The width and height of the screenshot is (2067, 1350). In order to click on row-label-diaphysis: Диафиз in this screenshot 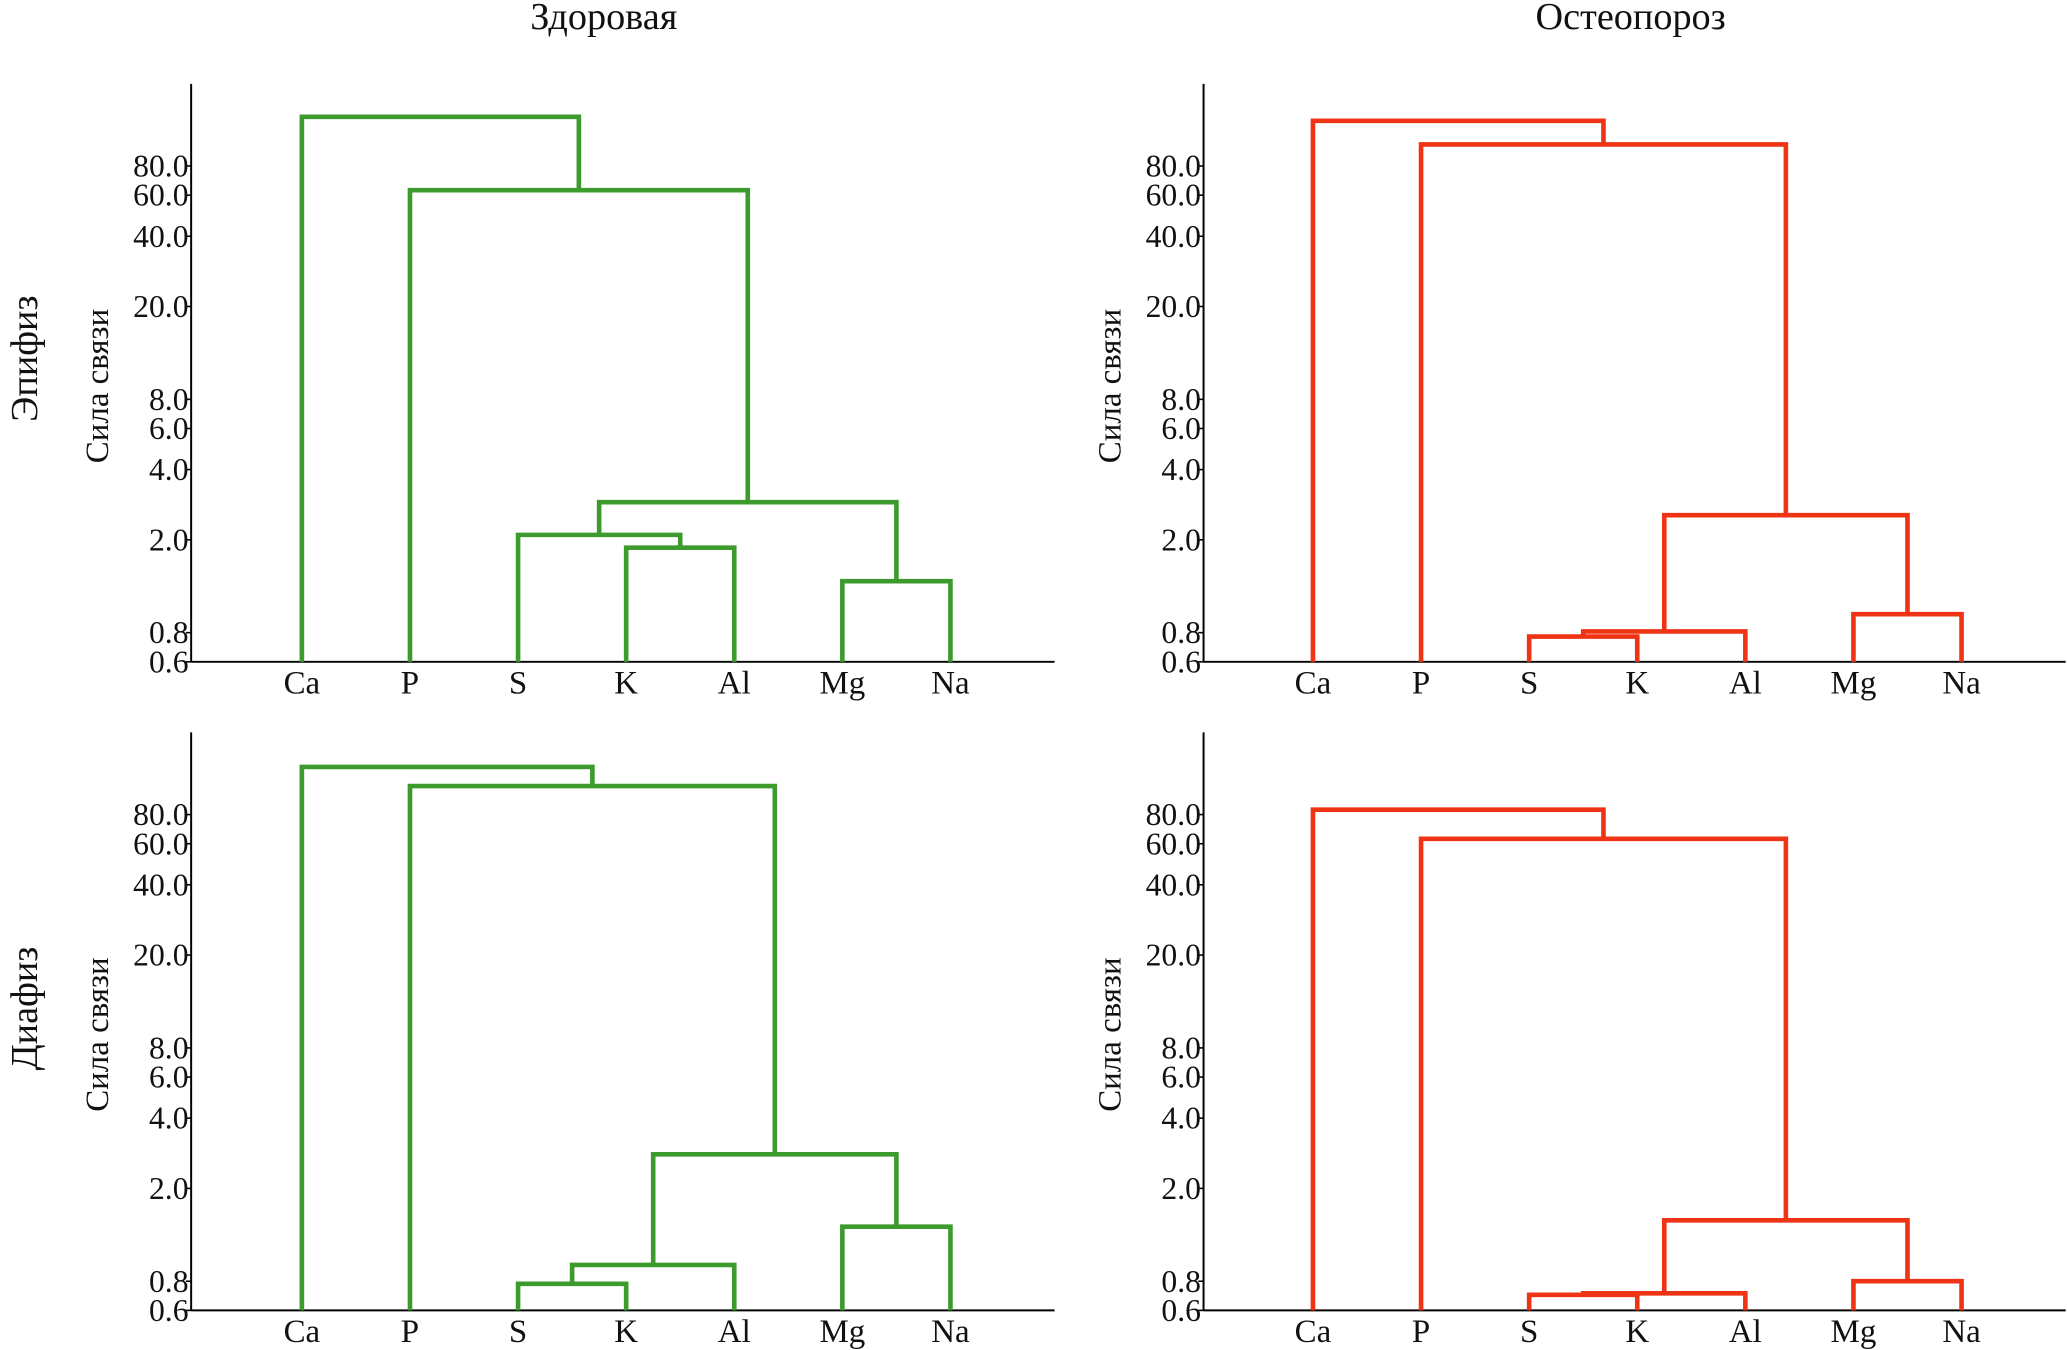, I will do `click(25, 1009)`.